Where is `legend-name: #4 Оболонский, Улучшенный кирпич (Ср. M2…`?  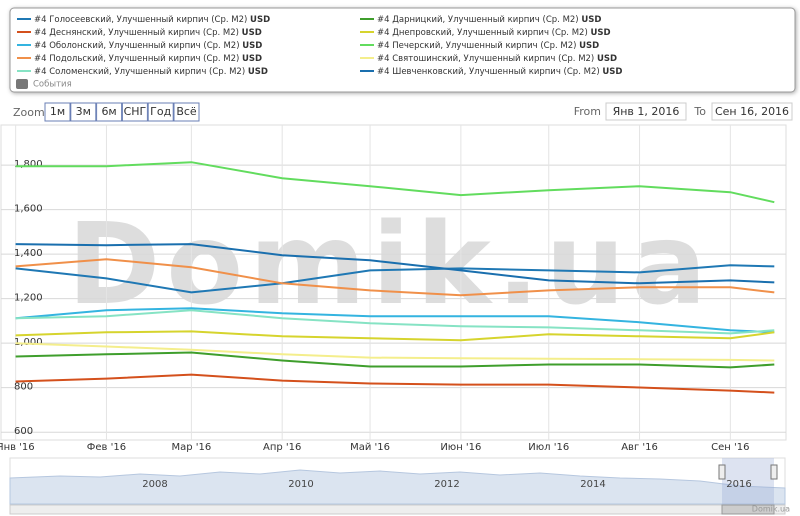 legend-name: #4 Оболонский, Улучшенный кирпич (Ср. M2… is located at coordinates (137, 46).